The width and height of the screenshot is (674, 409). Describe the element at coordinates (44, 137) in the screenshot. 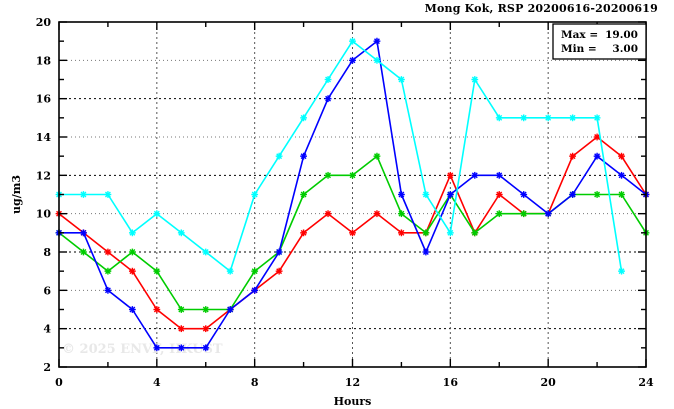

I see `y-tick-label: 14` at that location.